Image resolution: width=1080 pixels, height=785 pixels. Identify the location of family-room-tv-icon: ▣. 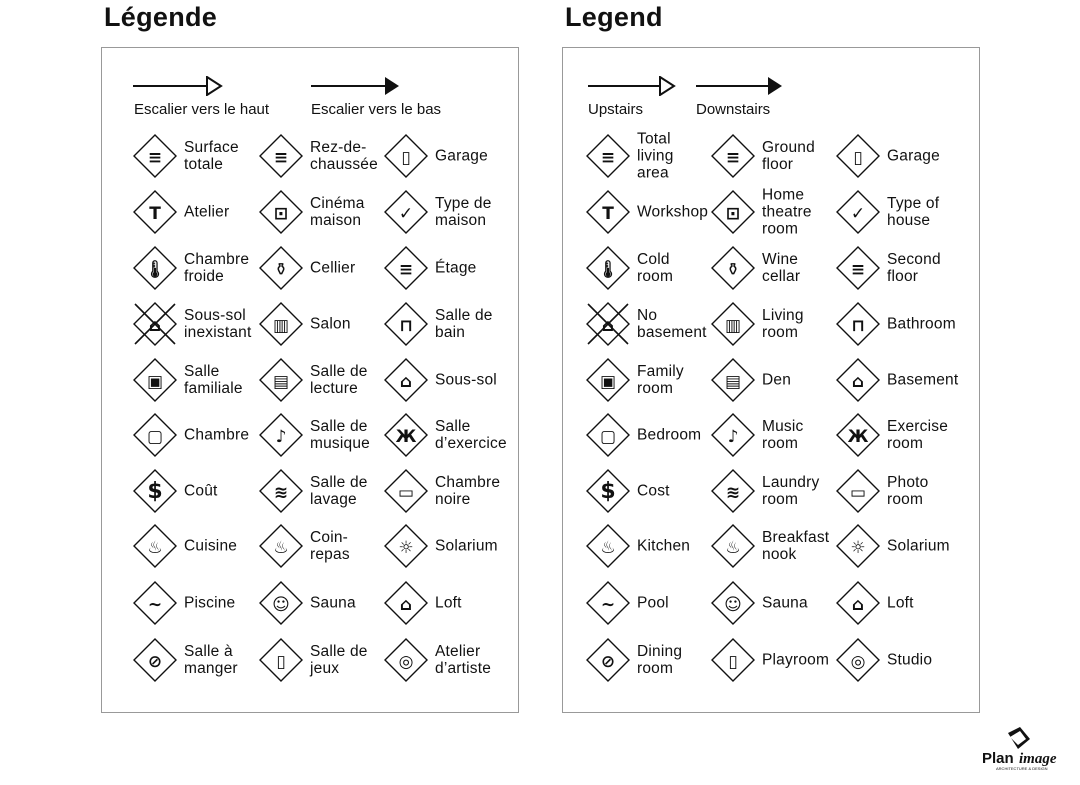
(155, 380).